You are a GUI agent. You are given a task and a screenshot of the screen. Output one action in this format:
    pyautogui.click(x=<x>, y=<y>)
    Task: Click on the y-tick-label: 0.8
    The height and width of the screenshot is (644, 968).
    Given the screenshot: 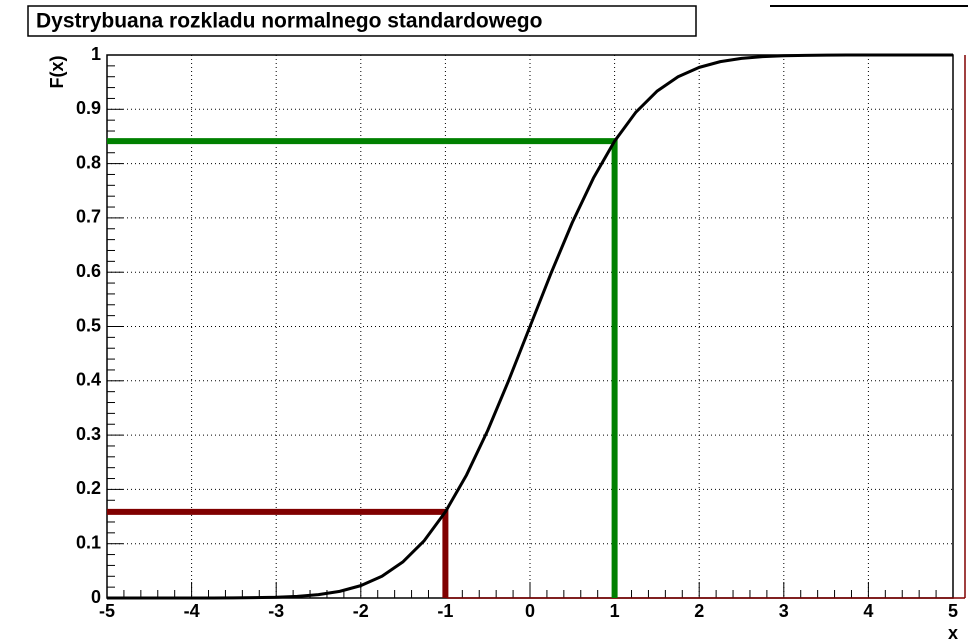 What is the action you would take?
    pyautogui.click(x=88, y=162)
    